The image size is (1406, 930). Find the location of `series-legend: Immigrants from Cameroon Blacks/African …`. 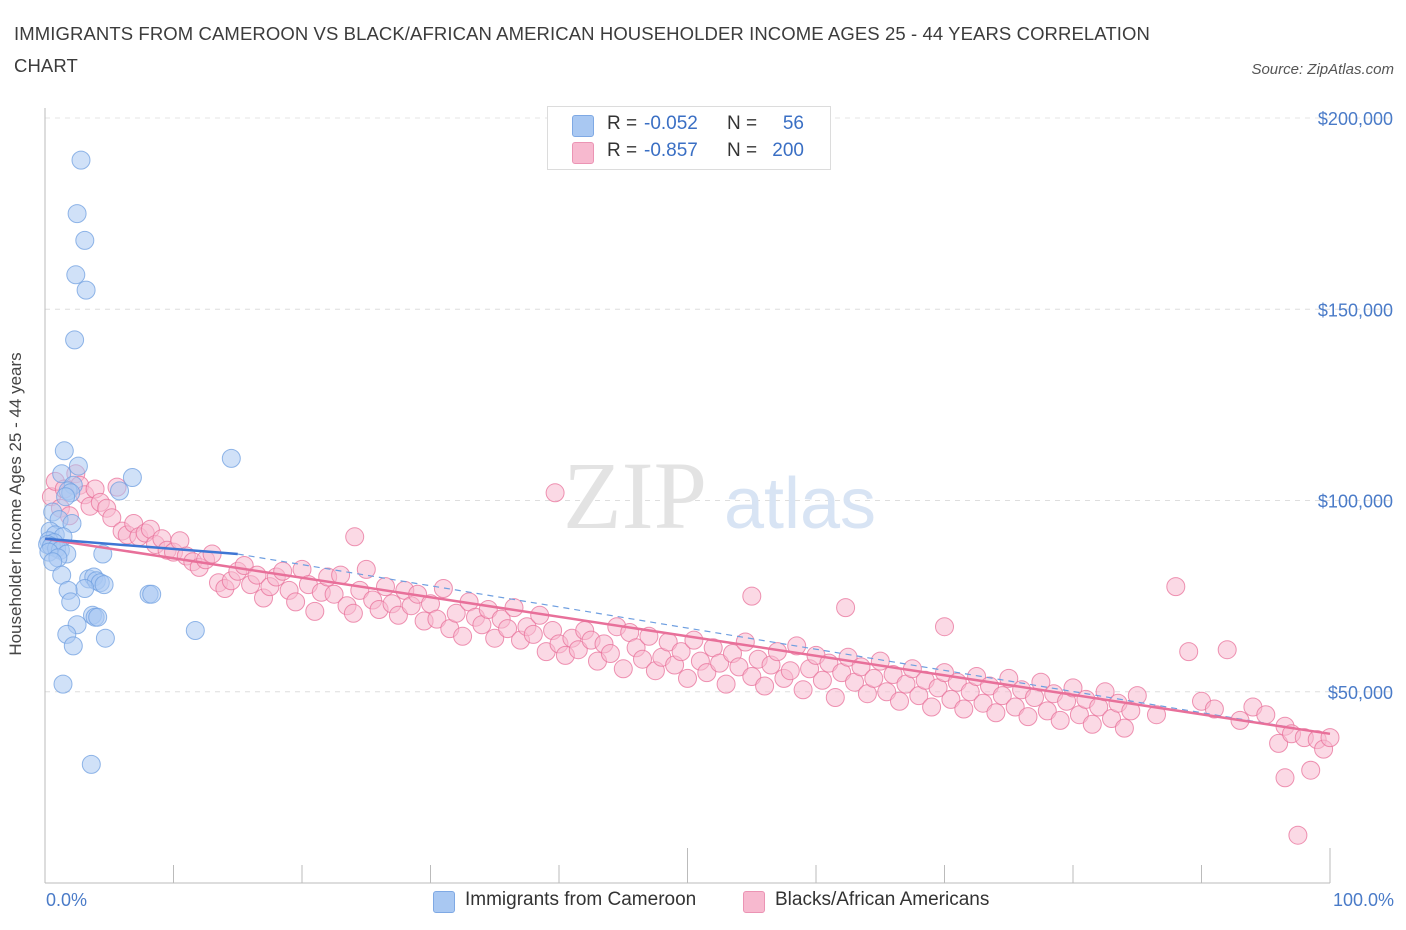

series-legend: Immigrants from Cameroon Blacks/African … is located at coordinates (703, 902).